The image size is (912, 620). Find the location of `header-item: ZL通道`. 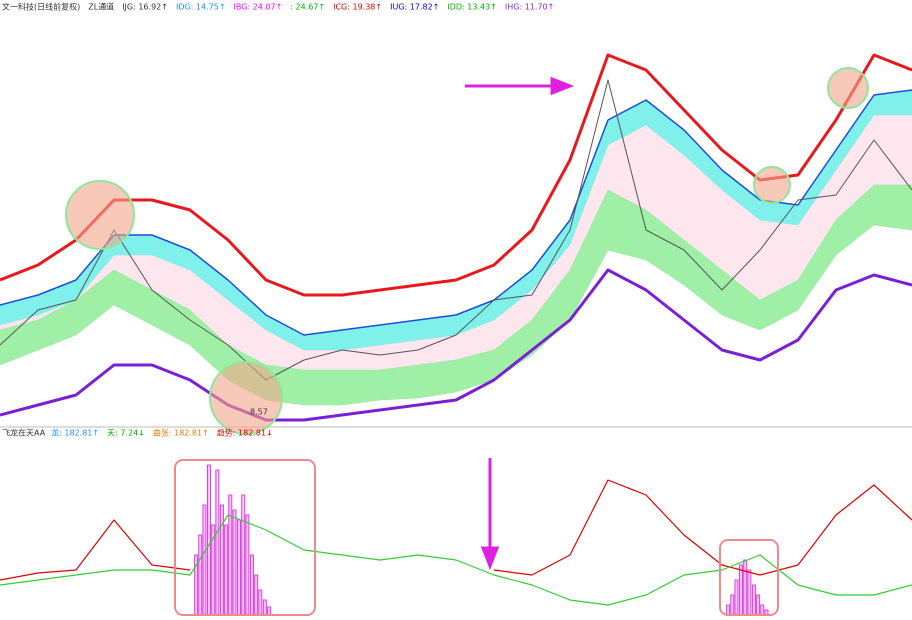

header-item: ZL通道 is located at coordinates (101, 7).